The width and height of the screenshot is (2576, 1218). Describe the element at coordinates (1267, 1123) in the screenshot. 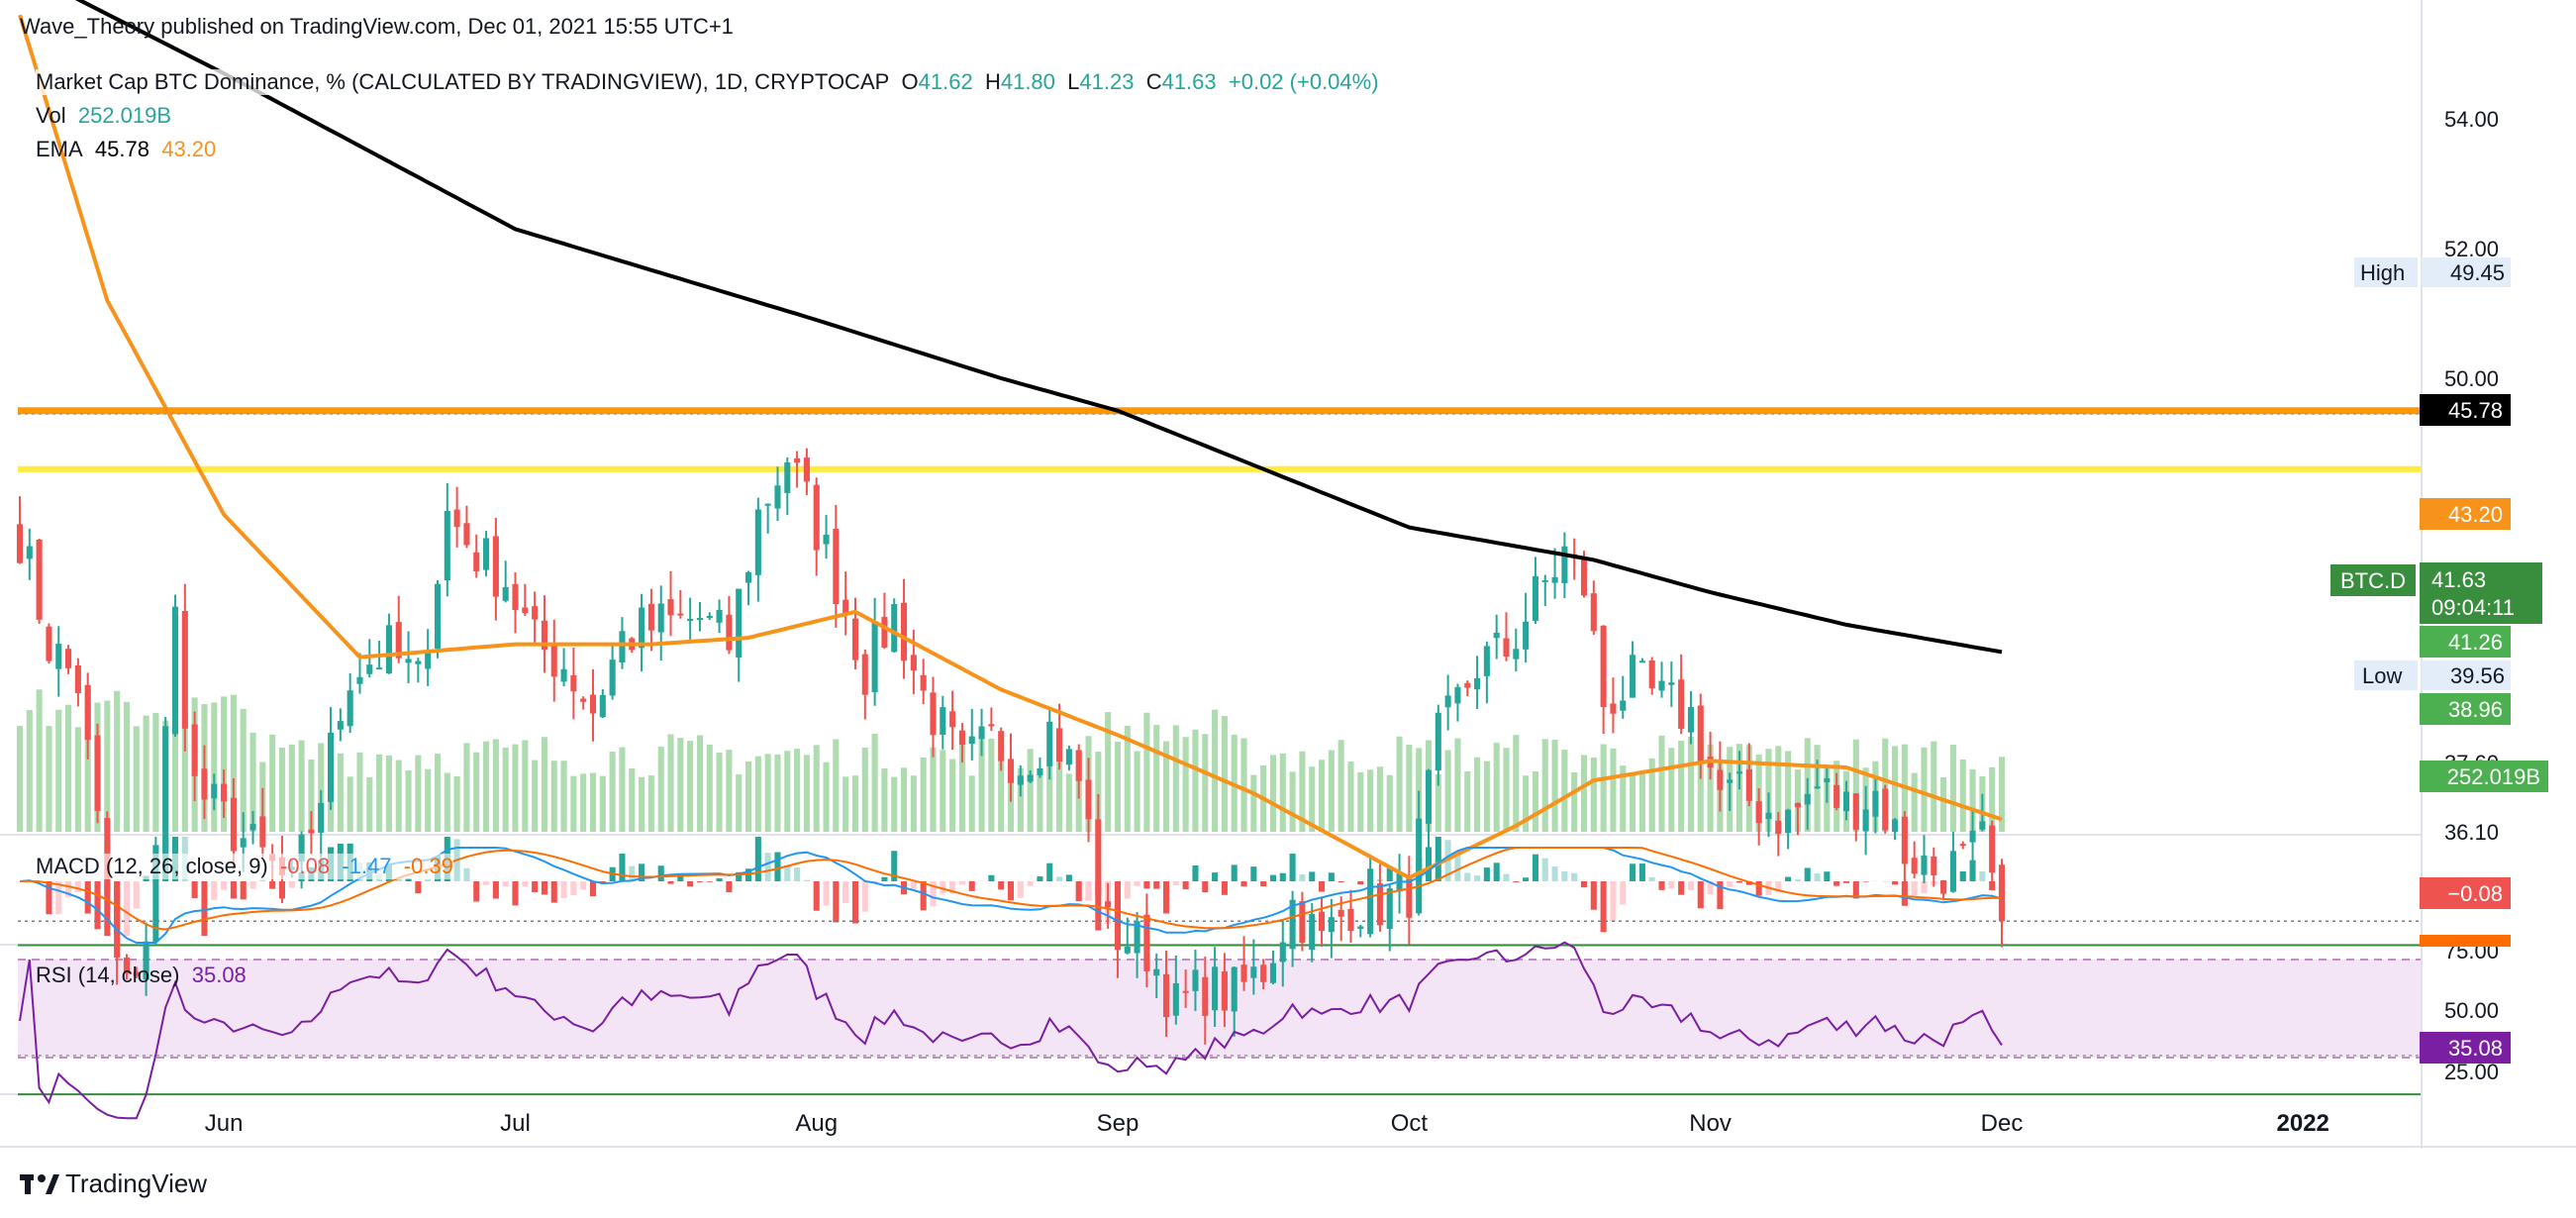

I see `time-axis-labels: Jun Jul Aug Sep Oct Nov Dec 2022` at that location.